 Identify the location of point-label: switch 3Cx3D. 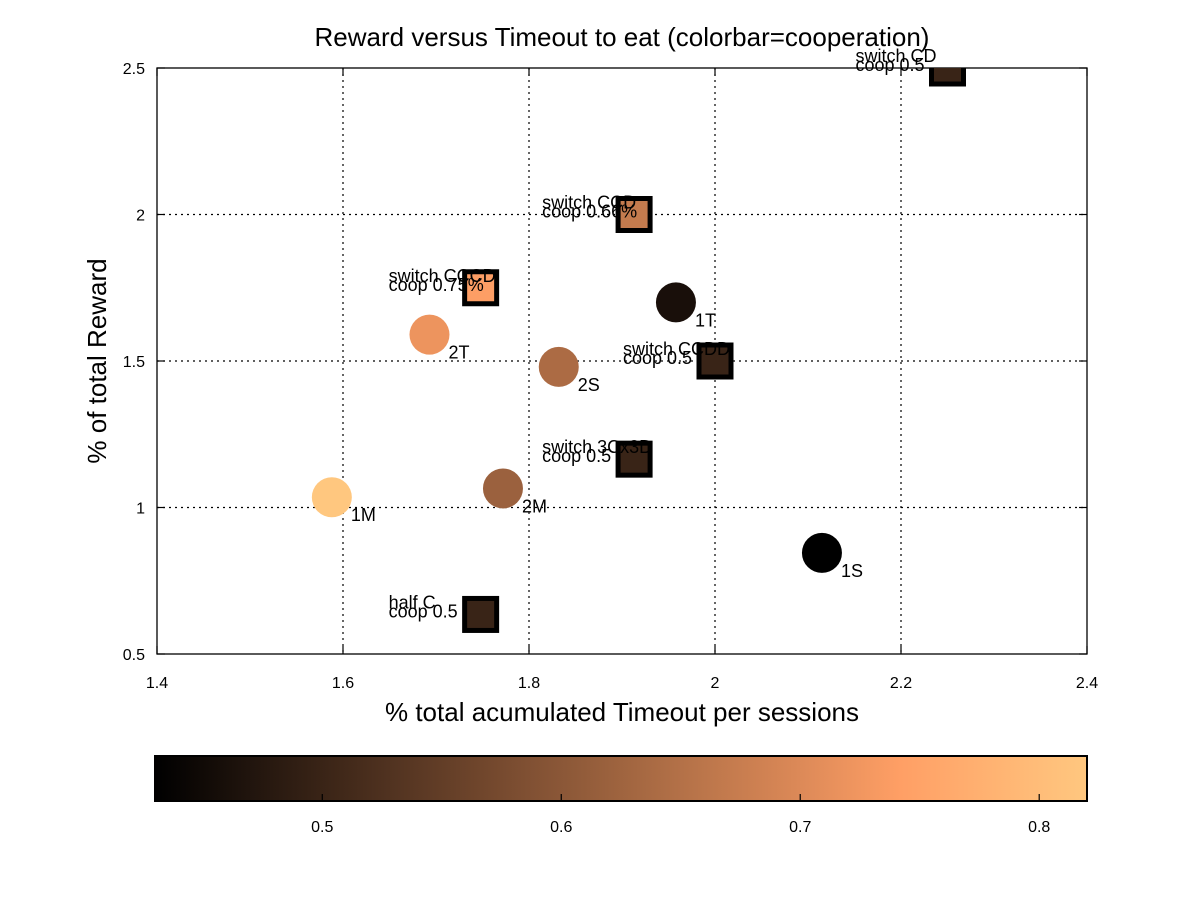
(597, 447).